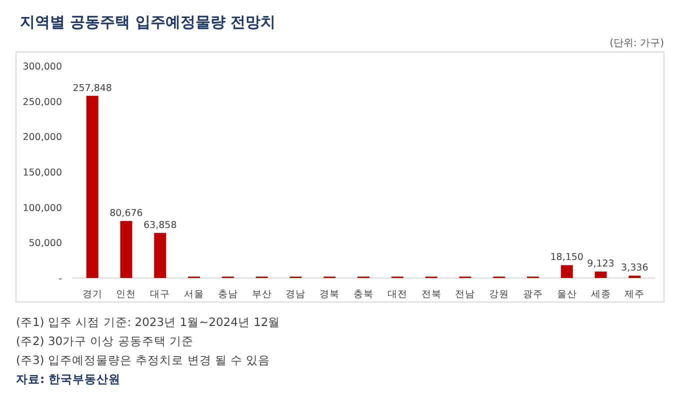  What do you see at coordinates (42, 102) in the screenshot?
I see `y-tick-label: 250,000` at bounding box center [42, 102].